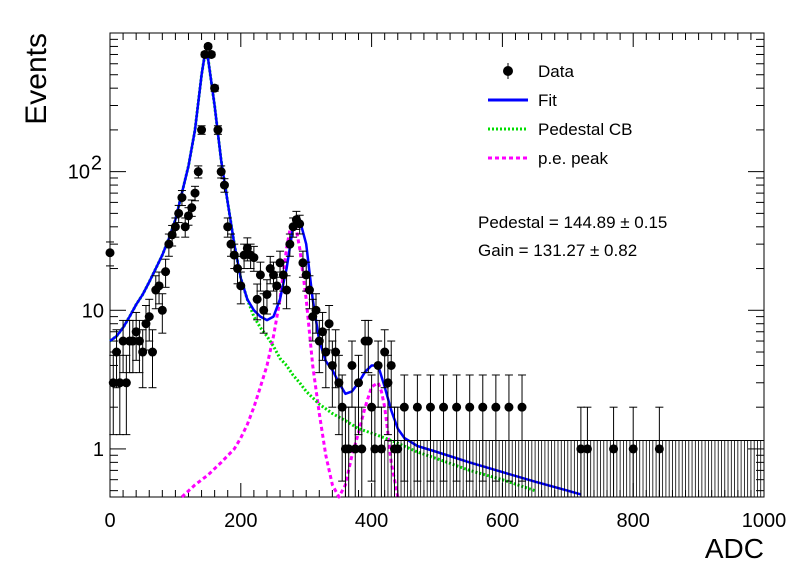 The height and width of the screenshot is (572, 796). Describe the element at coordinates (36, 79) in the screenshot. I see `y-axis-title: Events` at that location.